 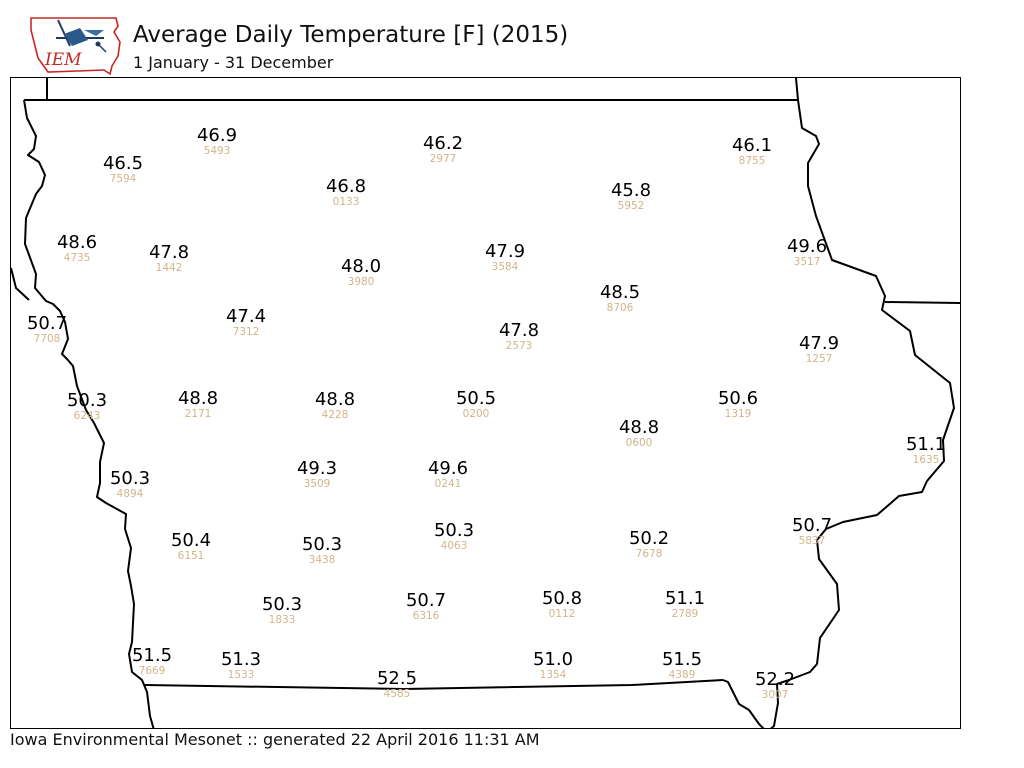 I want to click on station-label: 50.4 6151, so click(x=191, y=546).